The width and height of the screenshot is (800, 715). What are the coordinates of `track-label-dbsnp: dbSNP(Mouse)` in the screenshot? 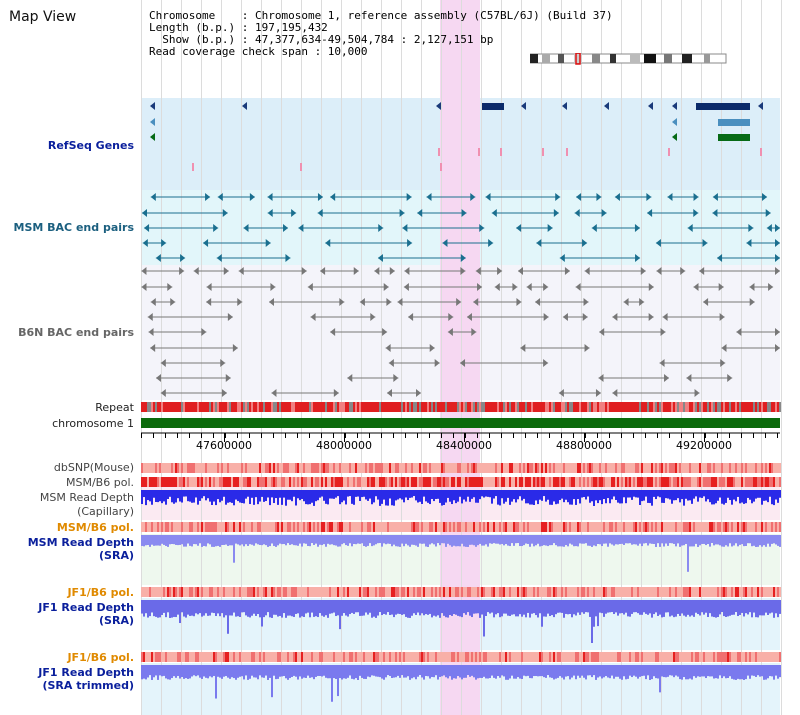 It's located at (93, 467).